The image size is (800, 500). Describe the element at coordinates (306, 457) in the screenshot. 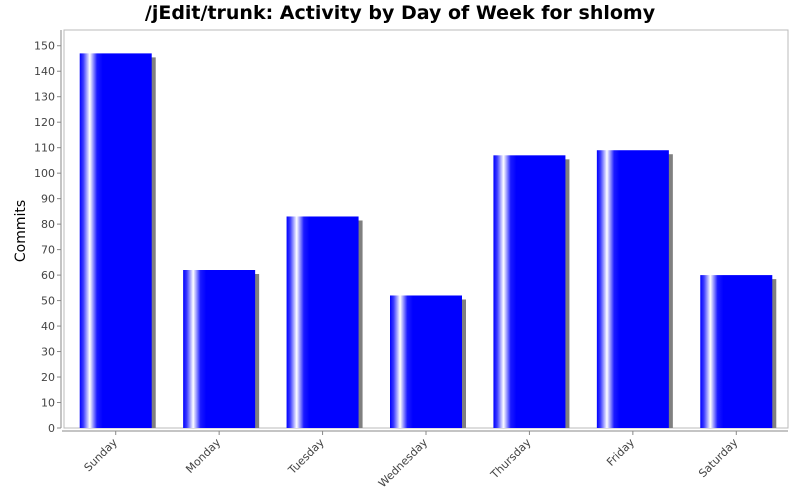

I see `x-tick-label: Tuesday` at that location.